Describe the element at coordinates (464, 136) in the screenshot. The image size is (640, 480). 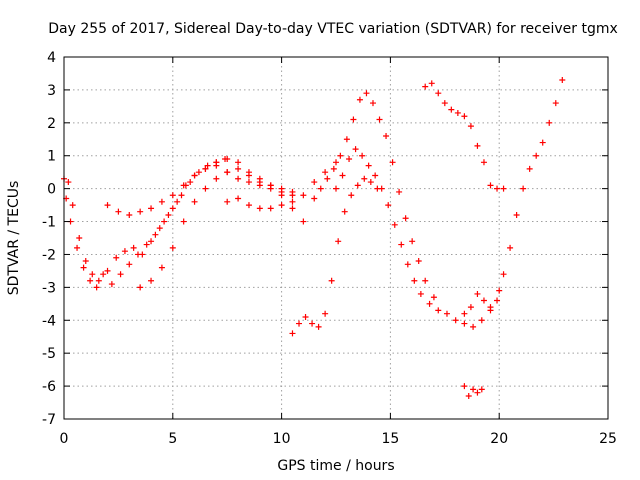
I see `series-sat-i` at that location.